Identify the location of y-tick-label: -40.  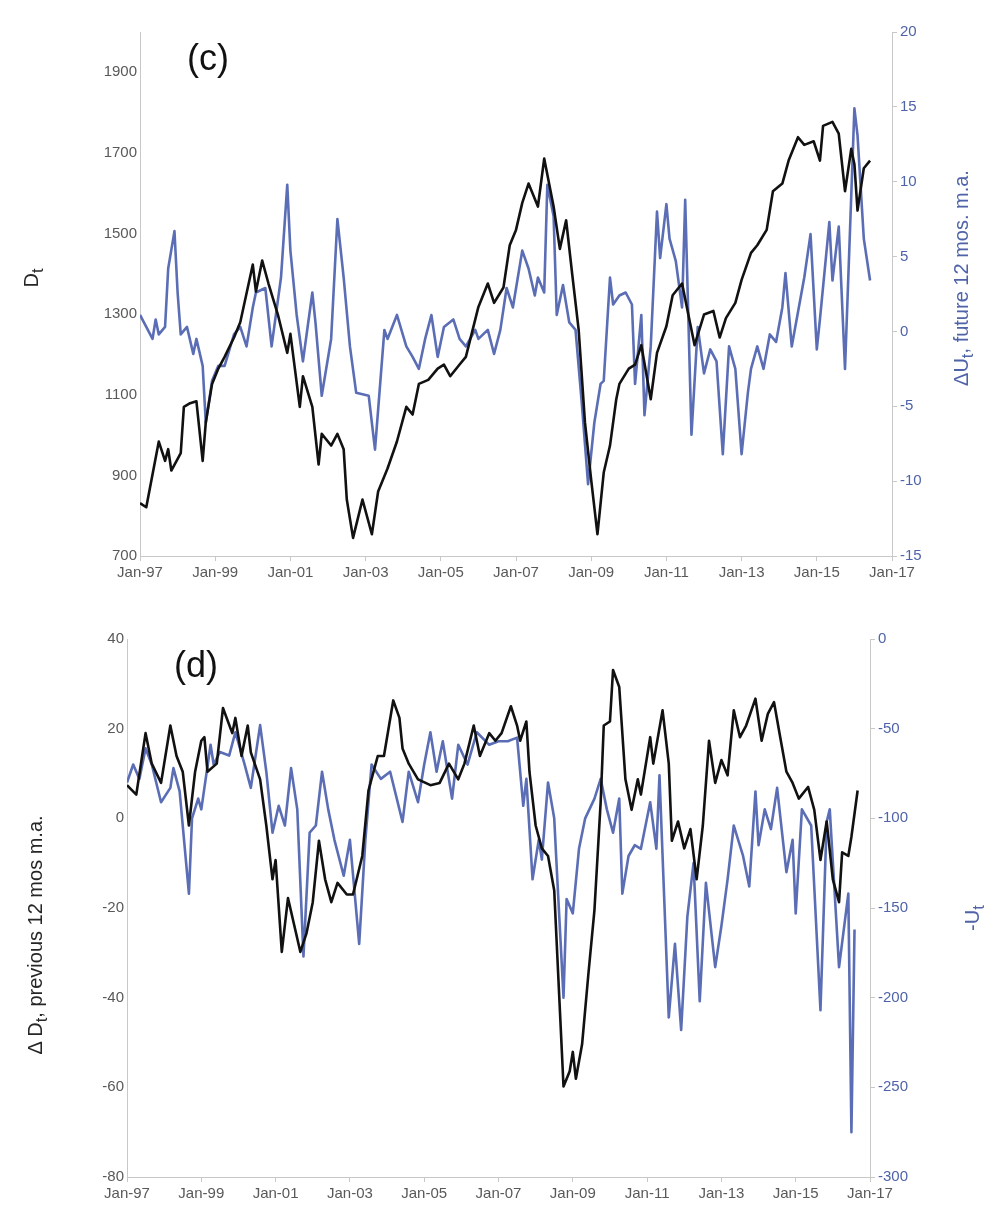
(113, 996).